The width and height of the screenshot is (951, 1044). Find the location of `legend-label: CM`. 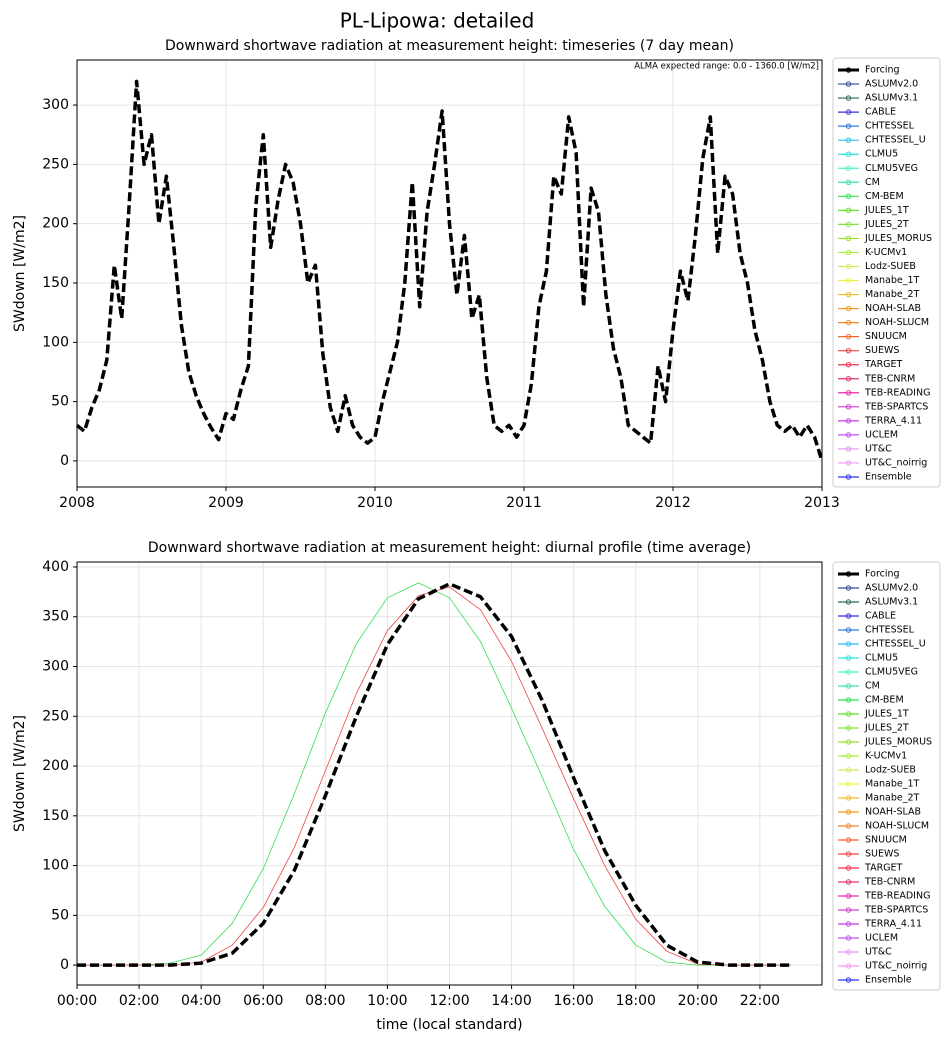

legend-label: CM is located at coordinates (872, 686).